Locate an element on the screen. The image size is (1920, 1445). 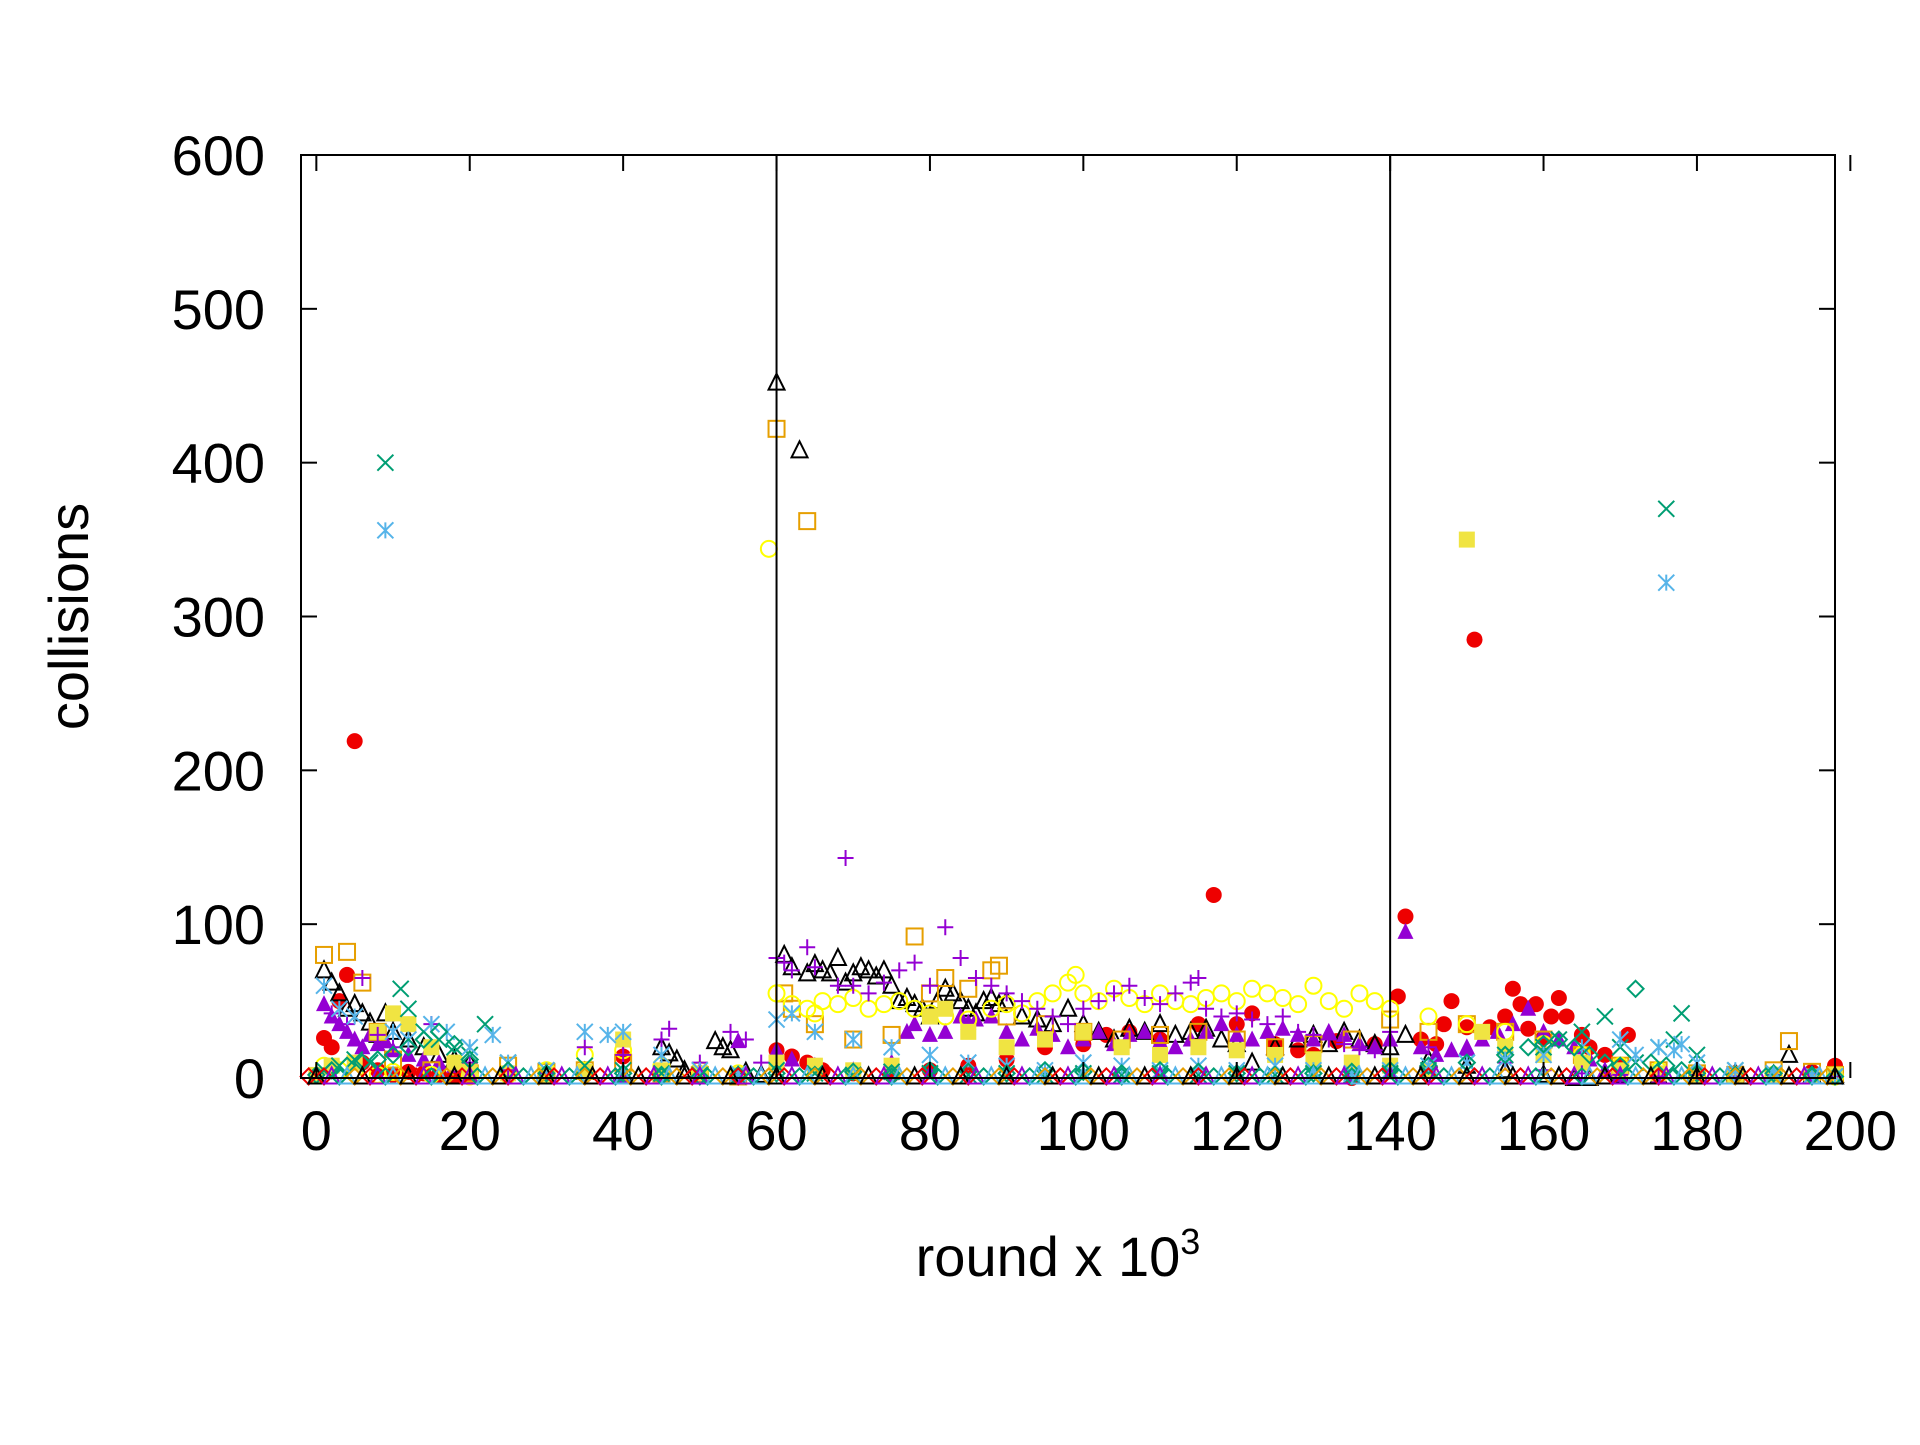
x-axis-label-text: round x 10 is located at coordinates (1048, 1256).